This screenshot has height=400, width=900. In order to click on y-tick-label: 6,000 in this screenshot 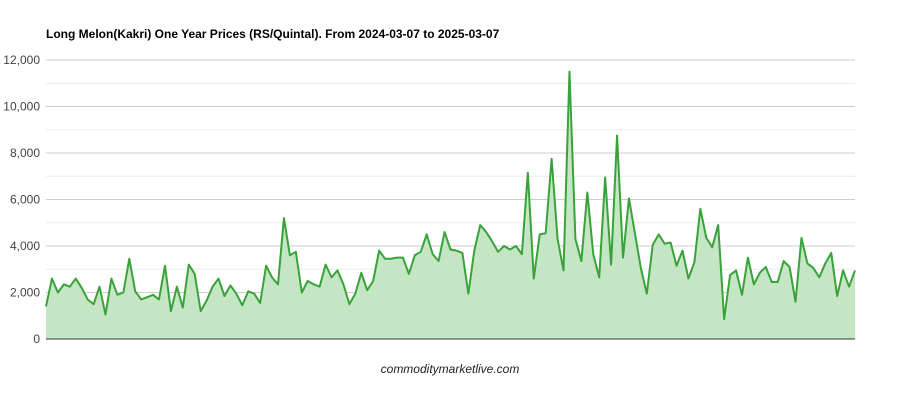, I will do `click(25, 200)`.